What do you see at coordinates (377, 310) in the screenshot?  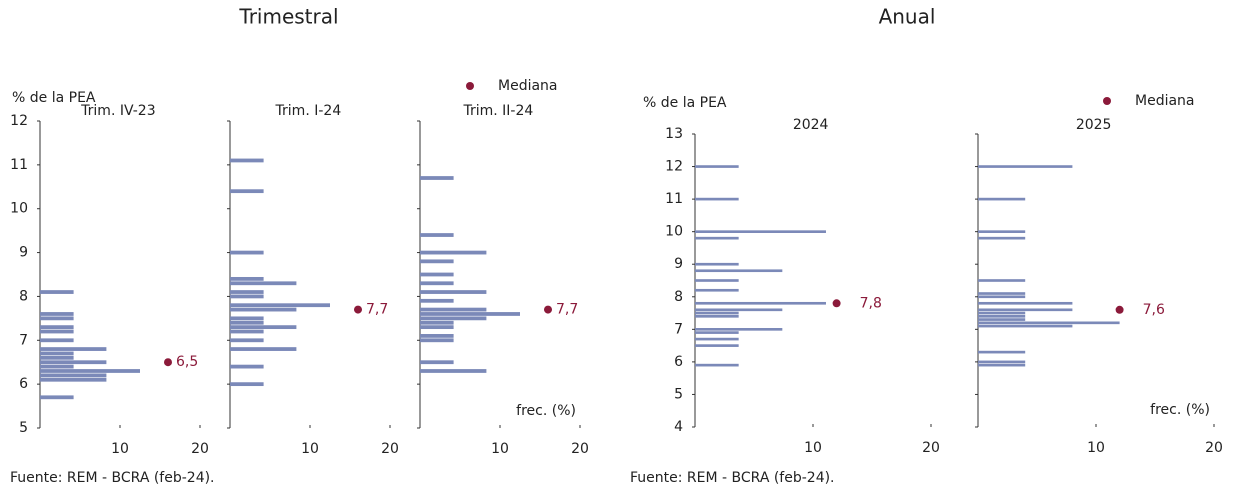 I see `median-label: 7,7` at bounding box center [377, 310].